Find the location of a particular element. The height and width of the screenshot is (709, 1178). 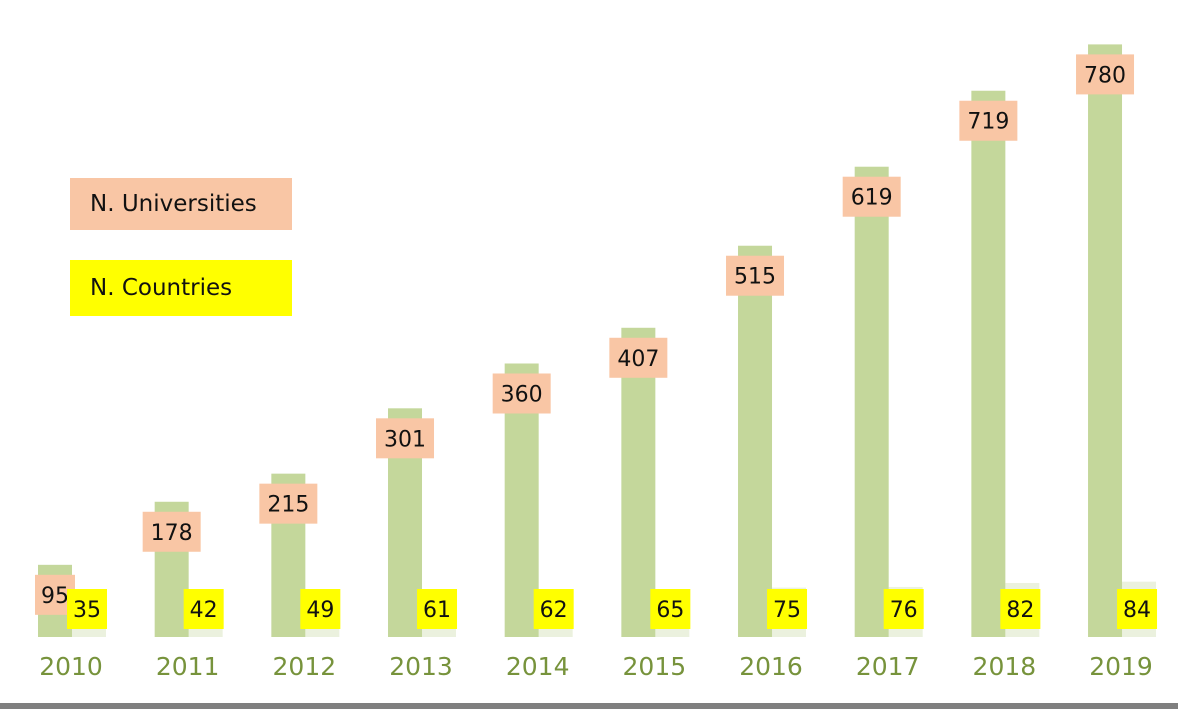

countries-value-2017: 76 is located at coordinates (904, 610).